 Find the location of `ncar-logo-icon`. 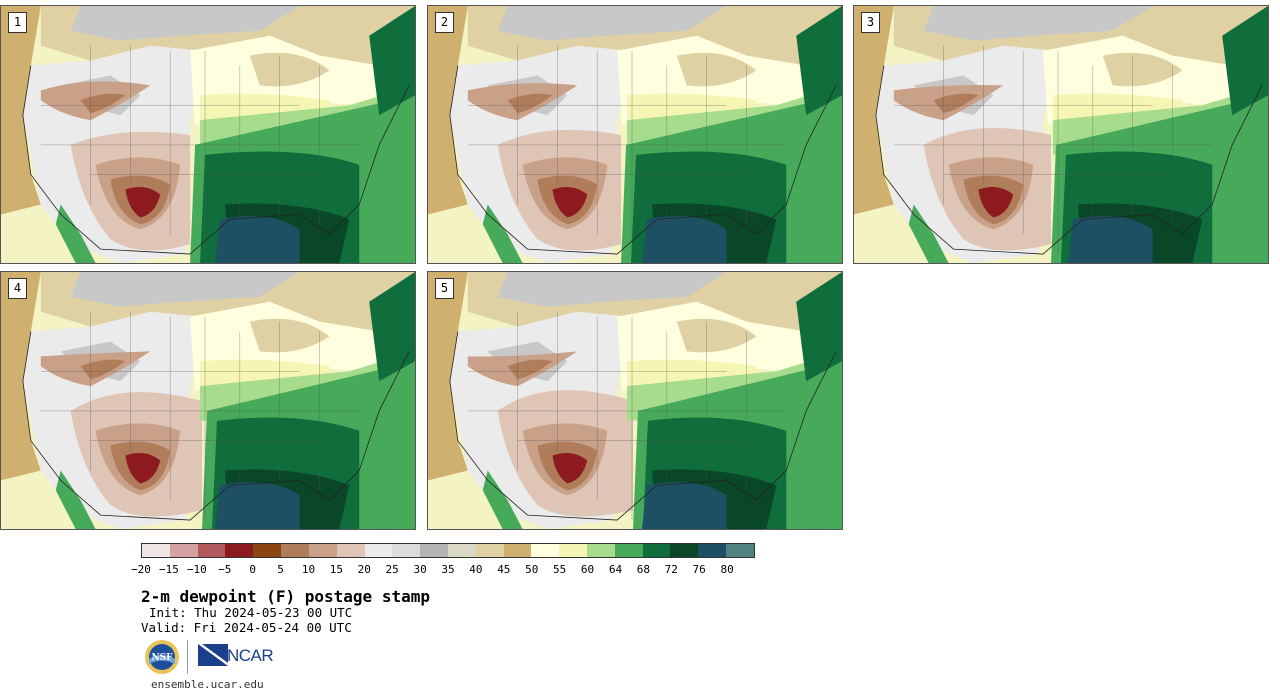

ncar-logo-icon is located at coordinates (213, 655).